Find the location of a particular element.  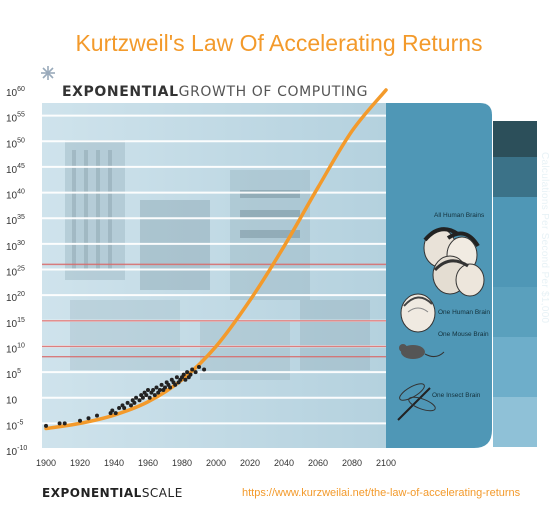

y-tick-label: 1020 is located at coordinates (15, 297).